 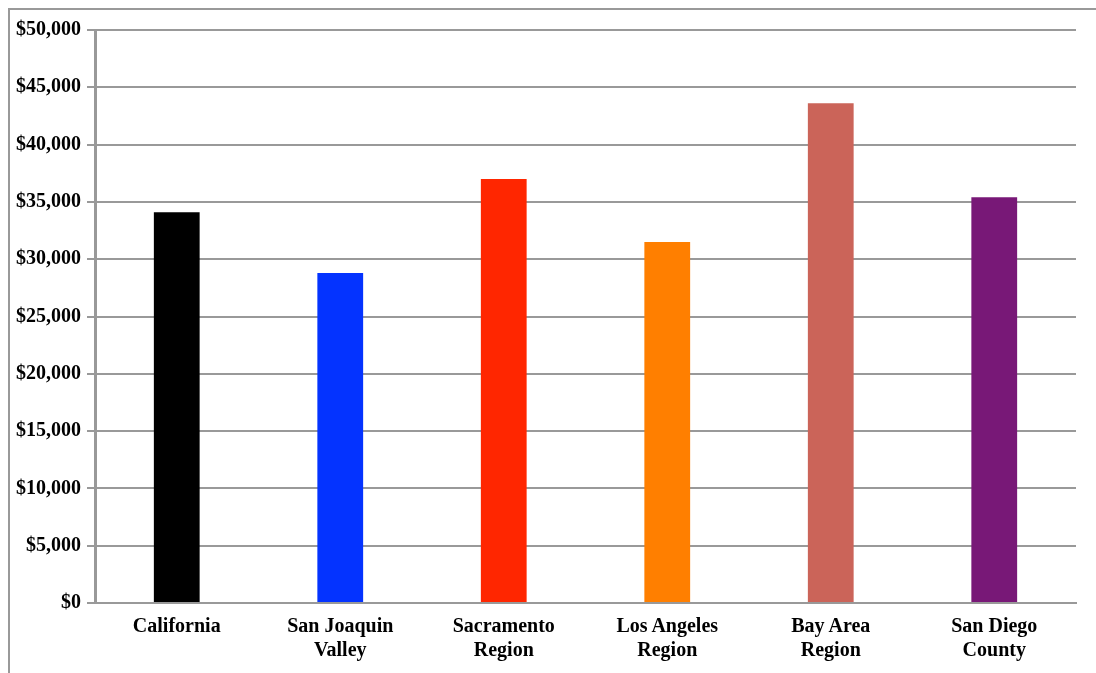 I want to click on x-tick-label: California, so click(x=176, y=625).